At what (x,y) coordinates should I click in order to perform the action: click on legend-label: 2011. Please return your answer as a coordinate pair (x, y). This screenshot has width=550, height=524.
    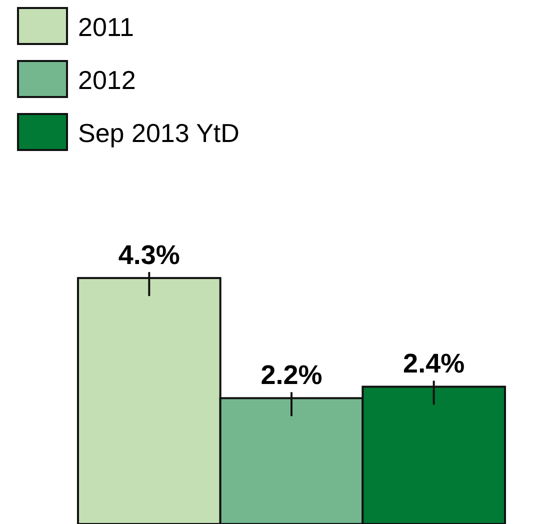
    Looking at the image, I should click on (106, 27).